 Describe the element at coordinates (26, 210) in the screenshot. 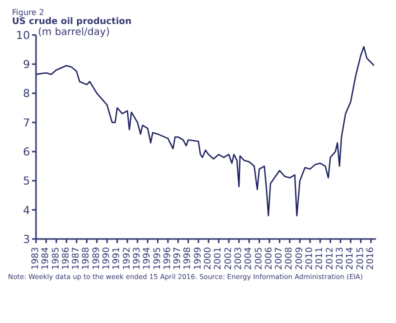

I see `y-tick-label: 4` at that location.